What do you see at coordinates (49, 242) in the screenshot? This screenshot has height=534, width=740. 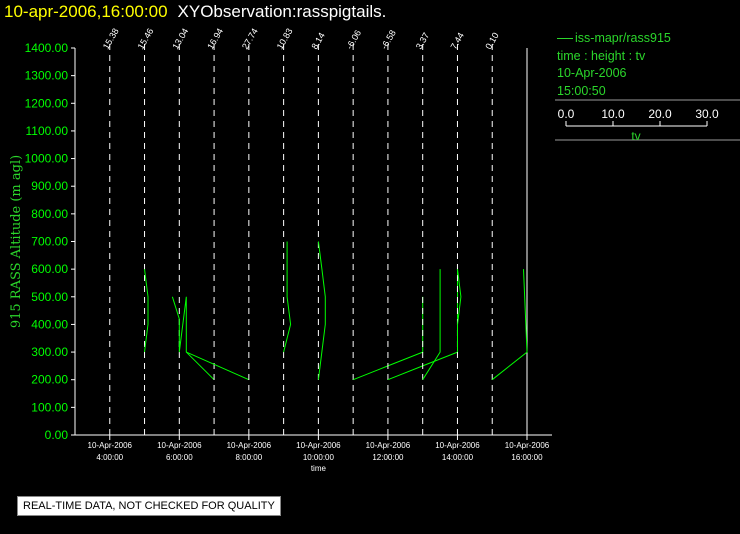 I see `y-tick-label: 700.00` at bounding box center [49, 242].